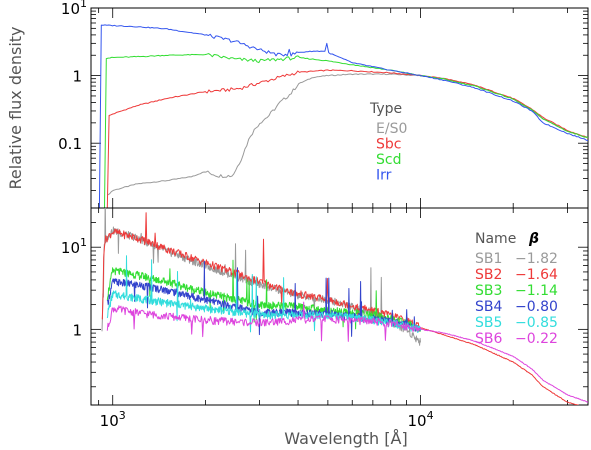 The height and width of the screenshot is (450, 591). What do you see at coordinates (488, 339) in the screenshot?
I see `legend-entry-sb6: SB6` at bounding box center [488, 339].